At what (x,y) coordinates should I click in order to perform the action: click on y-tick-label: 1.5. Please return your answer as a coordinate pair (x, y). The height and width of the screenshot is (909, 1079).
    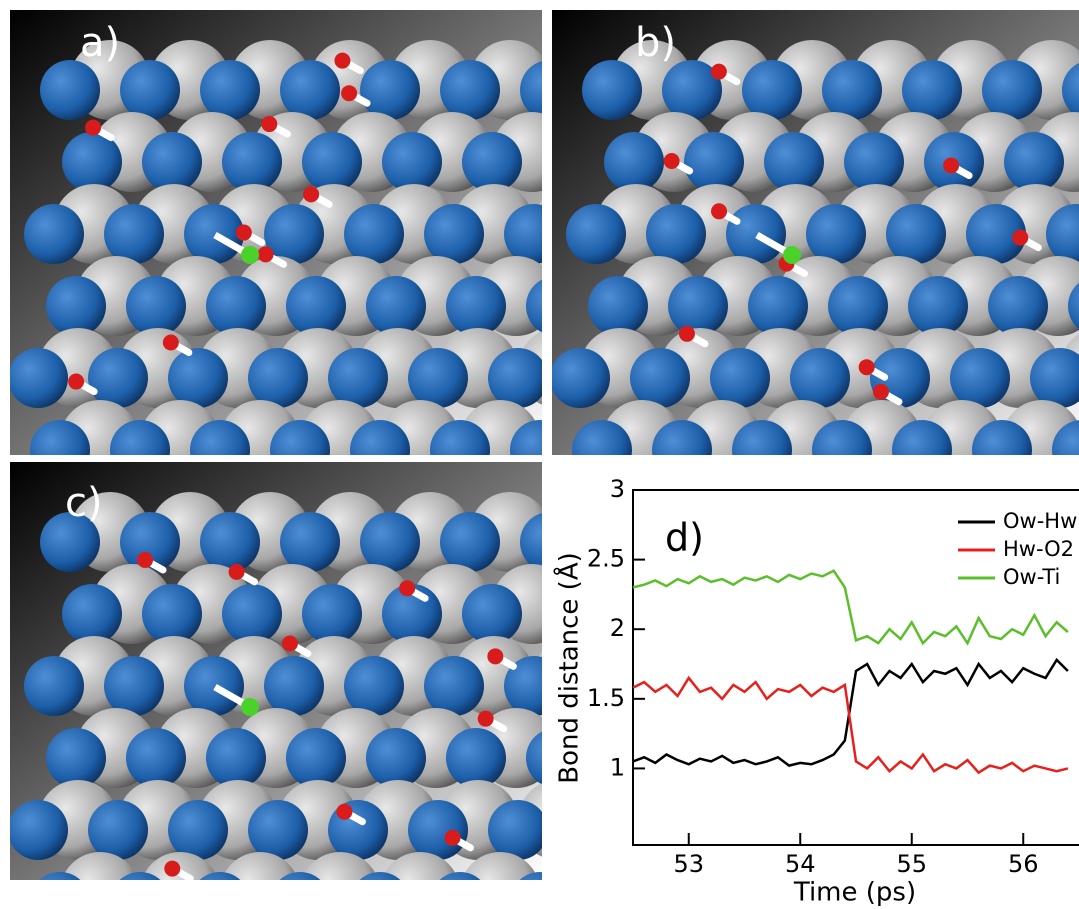
    Looking at the image, I should click on (606, 698).